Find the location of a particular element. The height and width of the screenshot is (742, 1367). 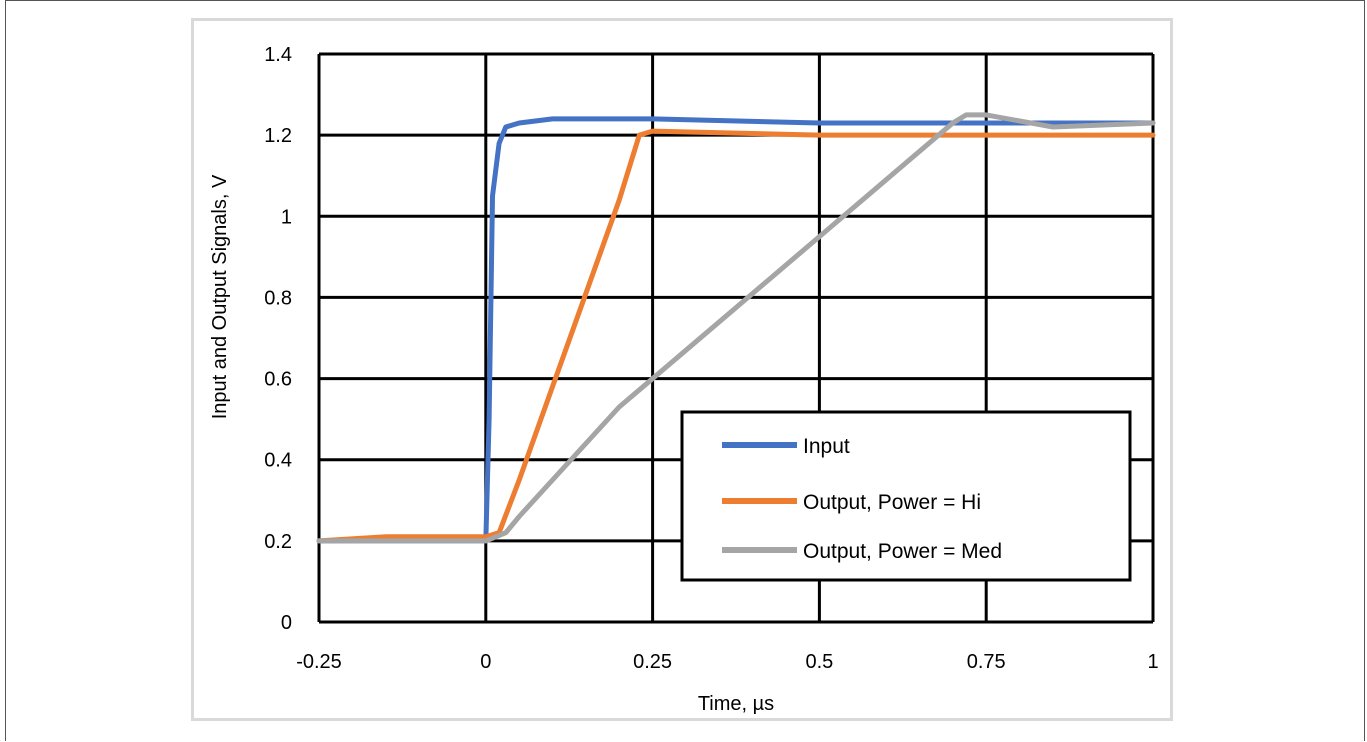

y-tick-label-7: 1.4 is located at coordinates (278, 55).